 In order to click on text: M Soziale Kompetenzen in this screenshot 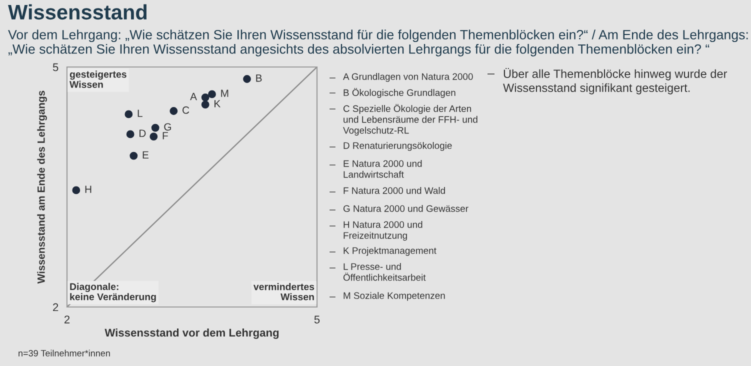, I will do `click(394, 296)`.